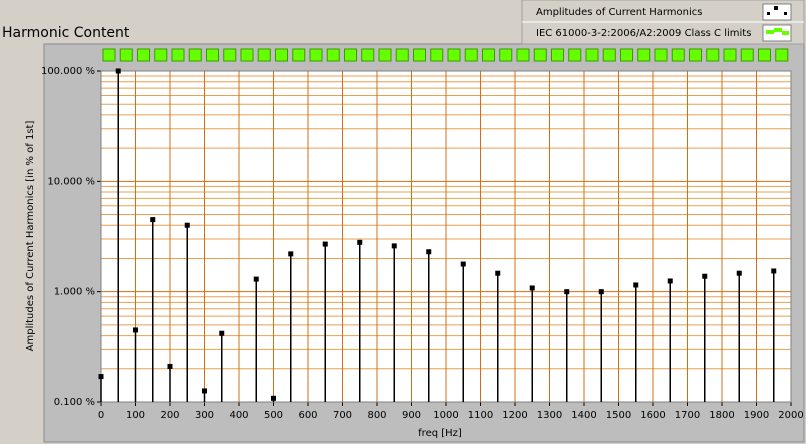 The width and height of the screenshot is (806, 444). Describe the element at coordinates (74, 292) in the screenshot. I see `y-tick-label: 1.000 %` at that location.